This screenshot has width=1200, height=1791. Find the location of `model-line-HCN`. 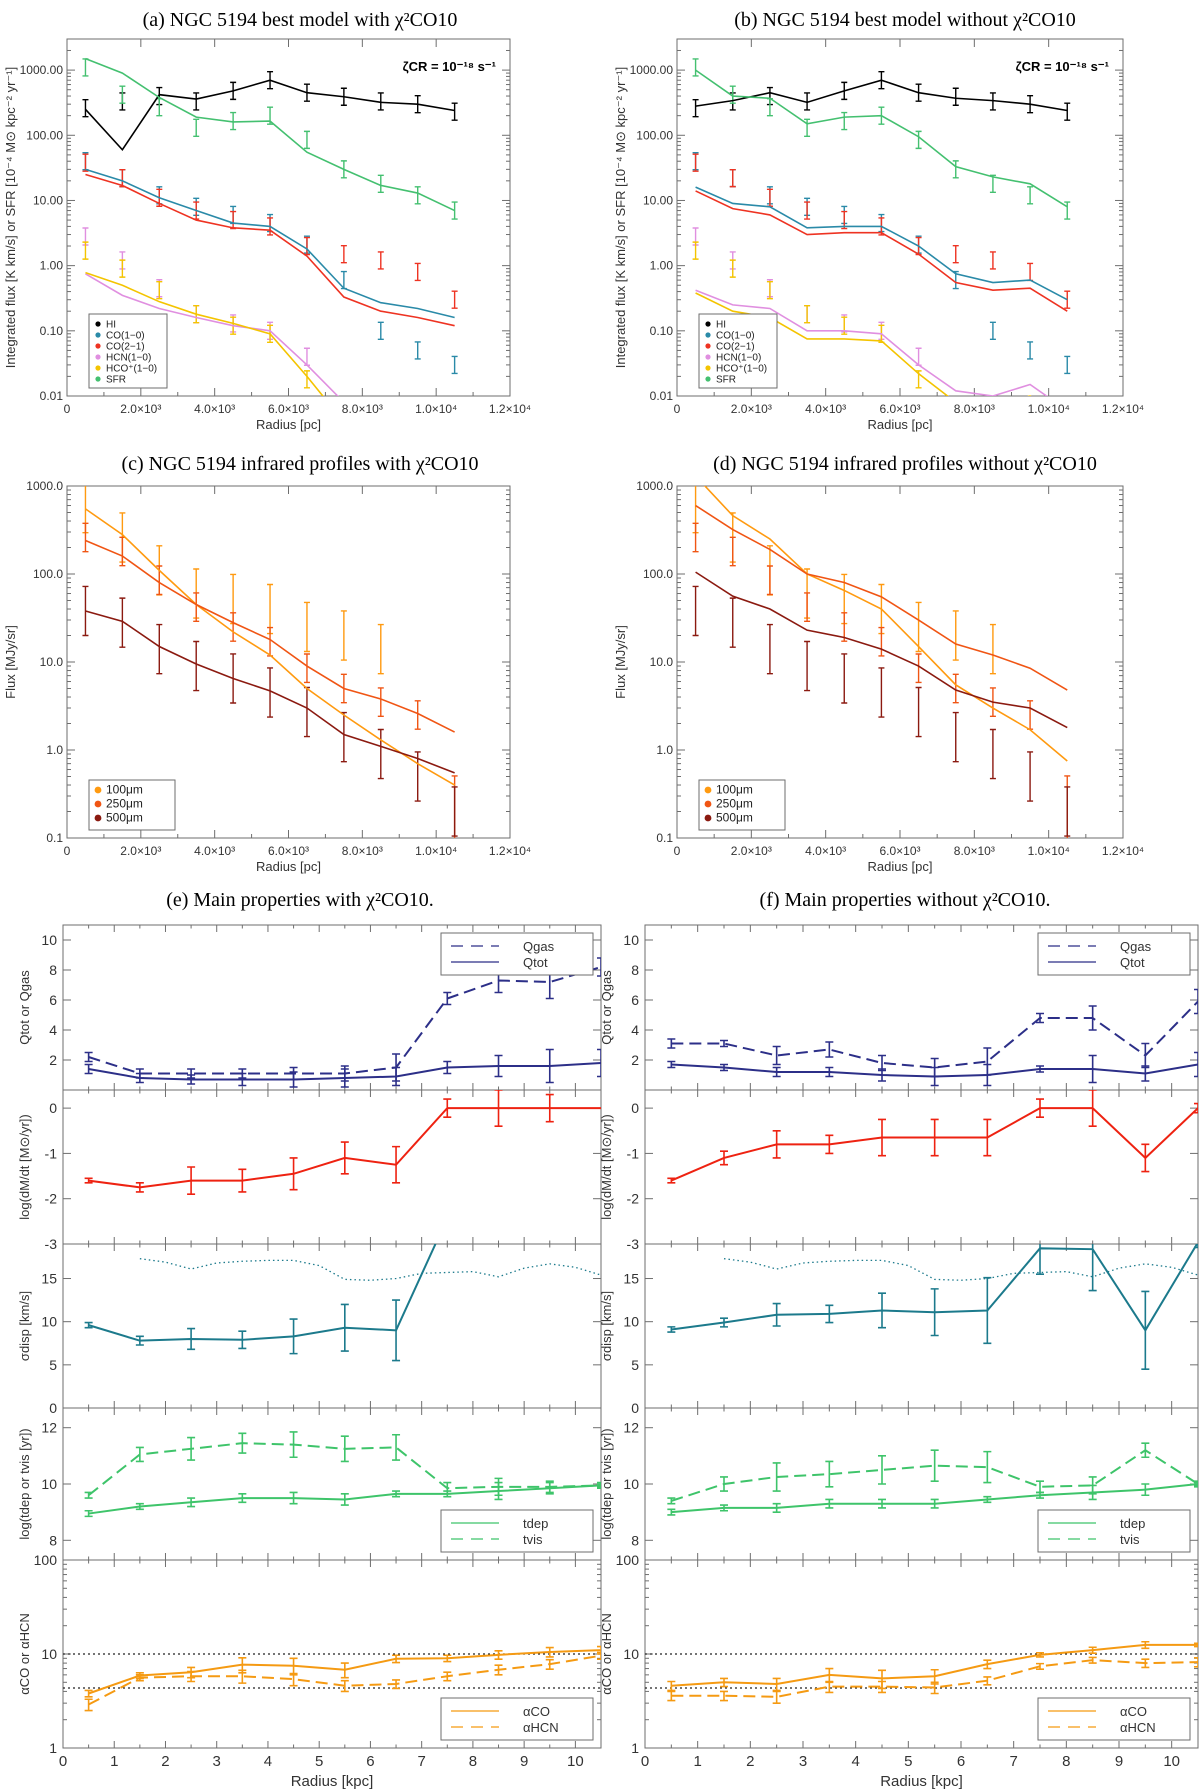

model-line-HCN is located at coordinates (212, 334).